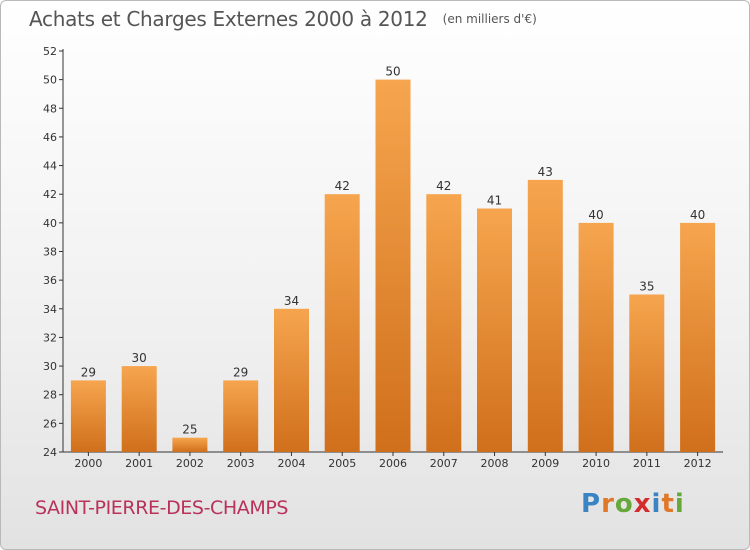 The image size is (750, 550). I want to click on logo-letter: r, so click(608, 504).